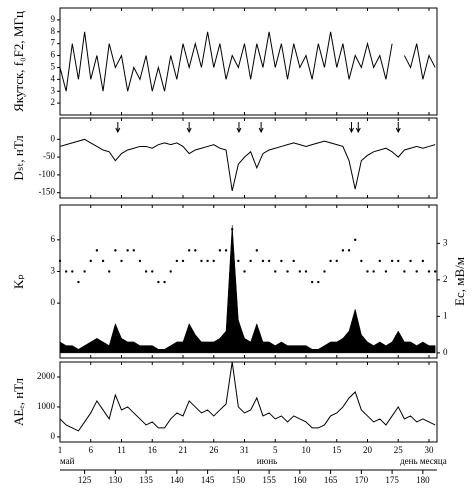 This screenshot has width=473, height=491. I want to click on x-tick-label: 11, so click(121, 450).